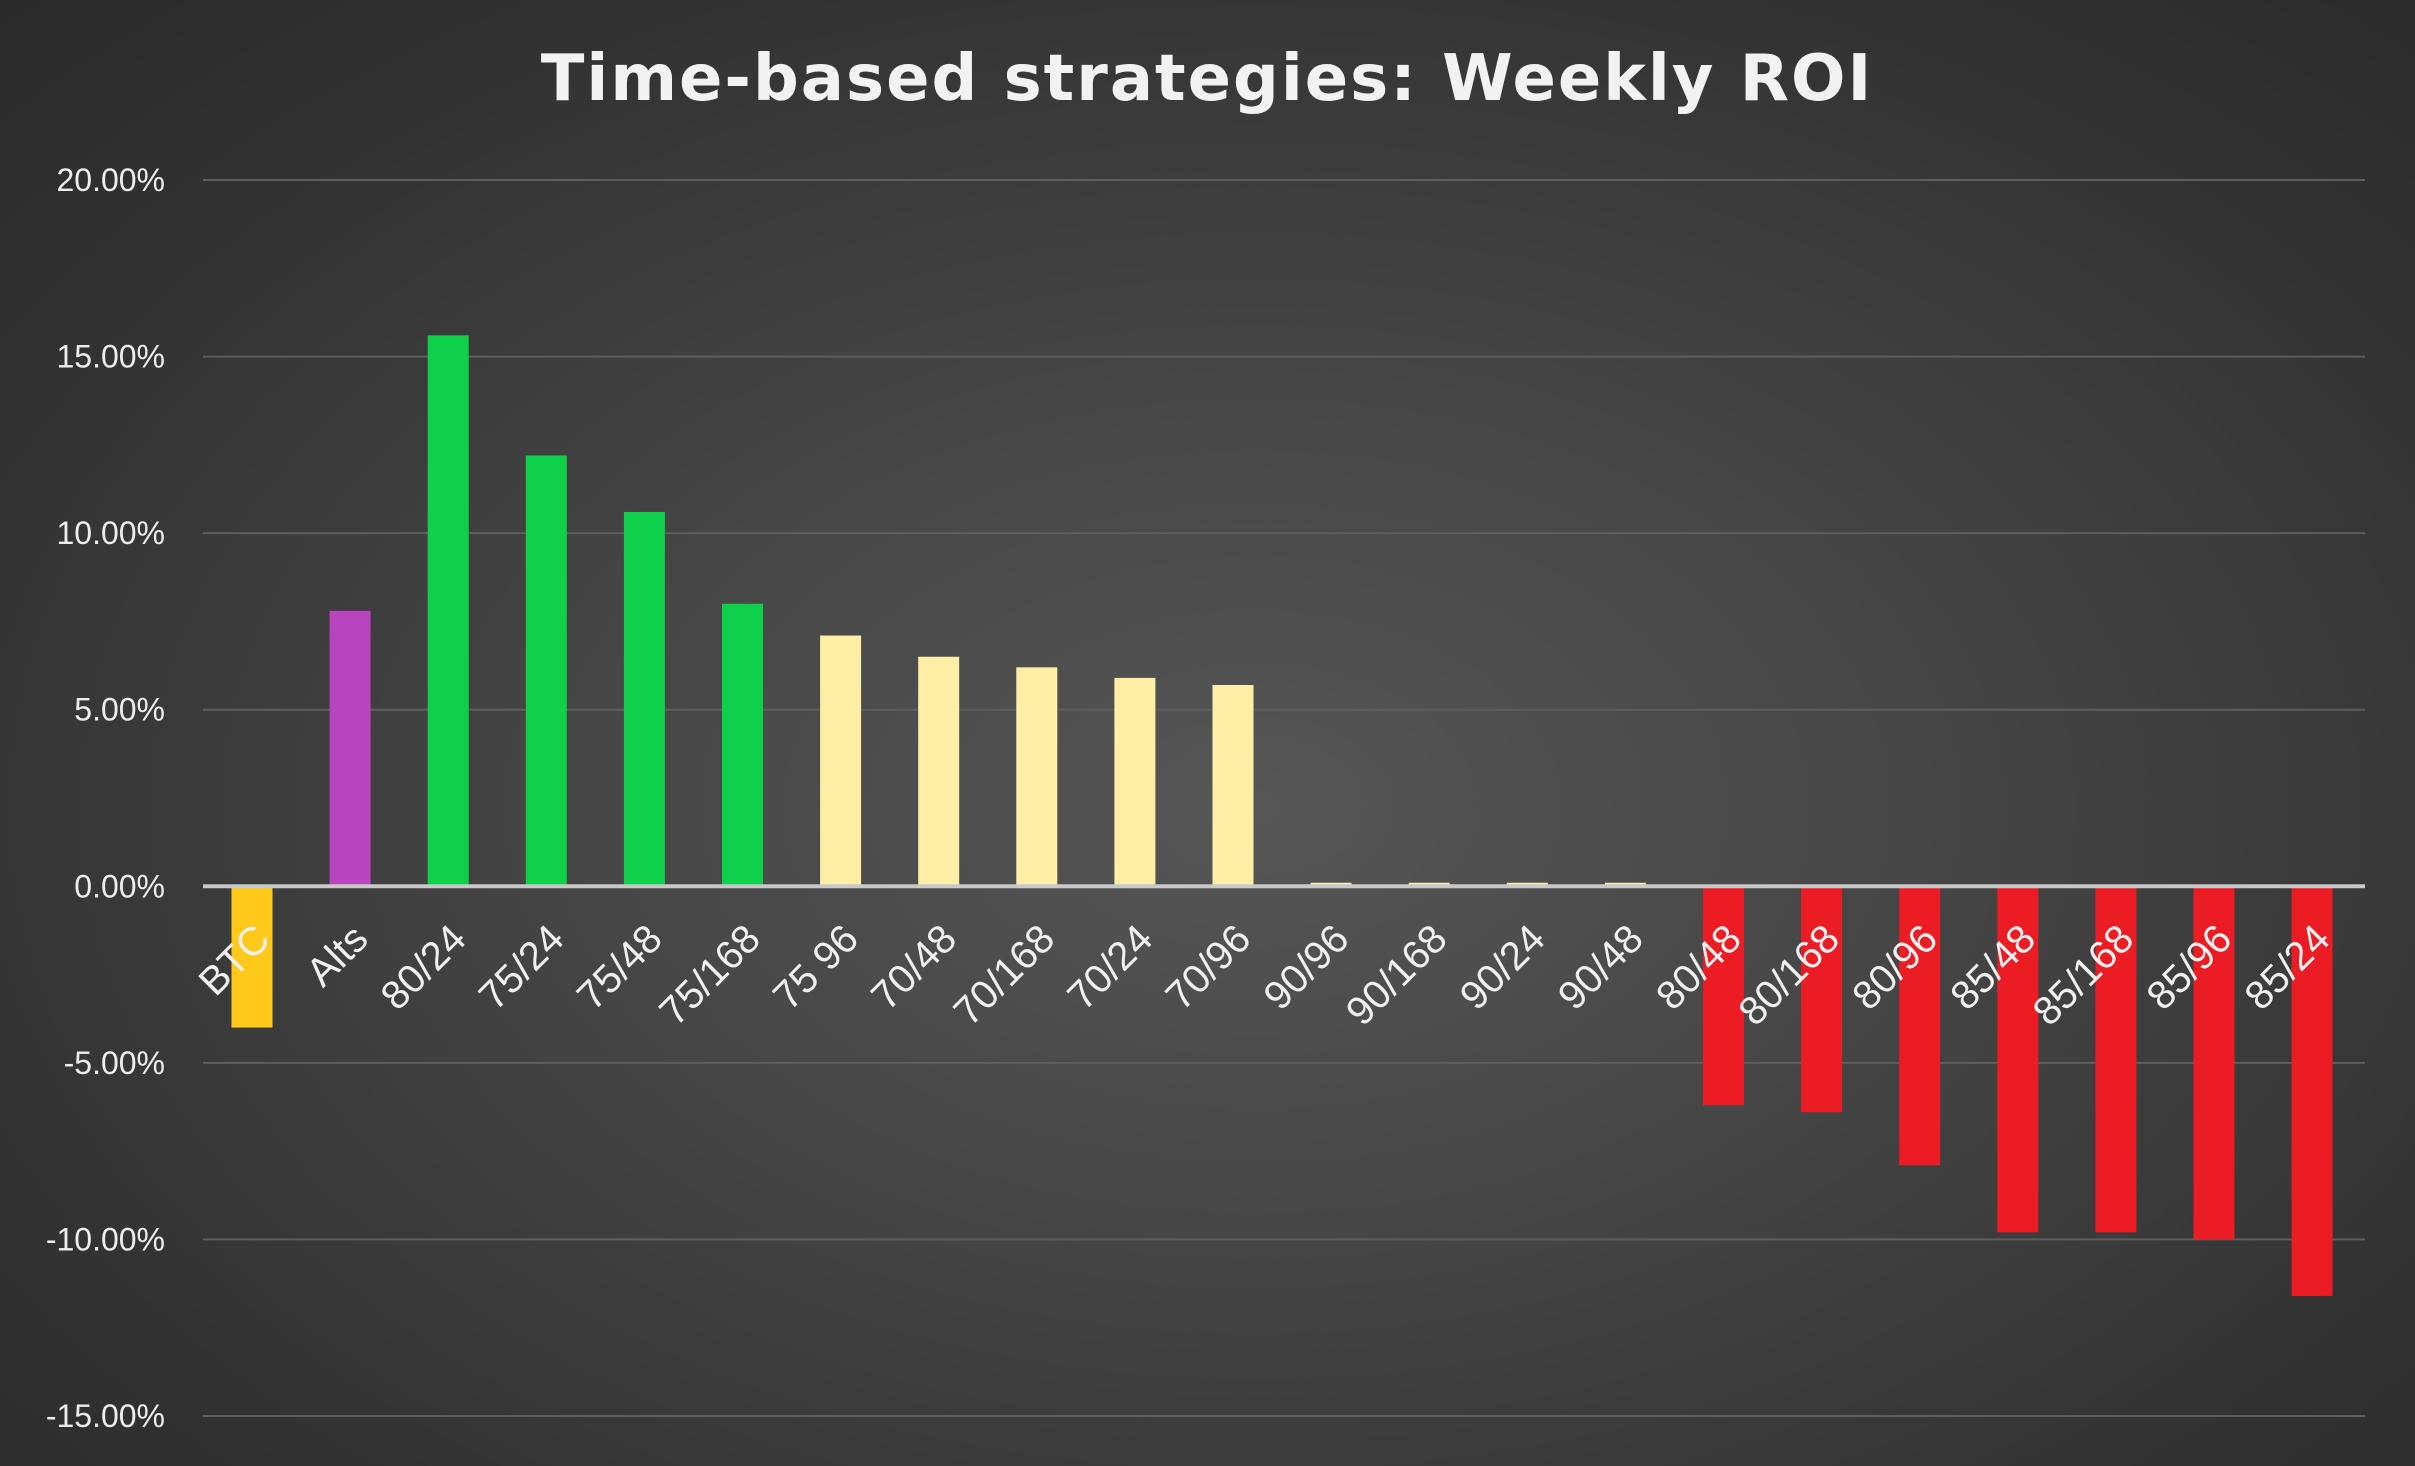  Describe the element at coordinates (1208, 968) in the screenshot. I see `x-tick-label: 70/96` at that location.